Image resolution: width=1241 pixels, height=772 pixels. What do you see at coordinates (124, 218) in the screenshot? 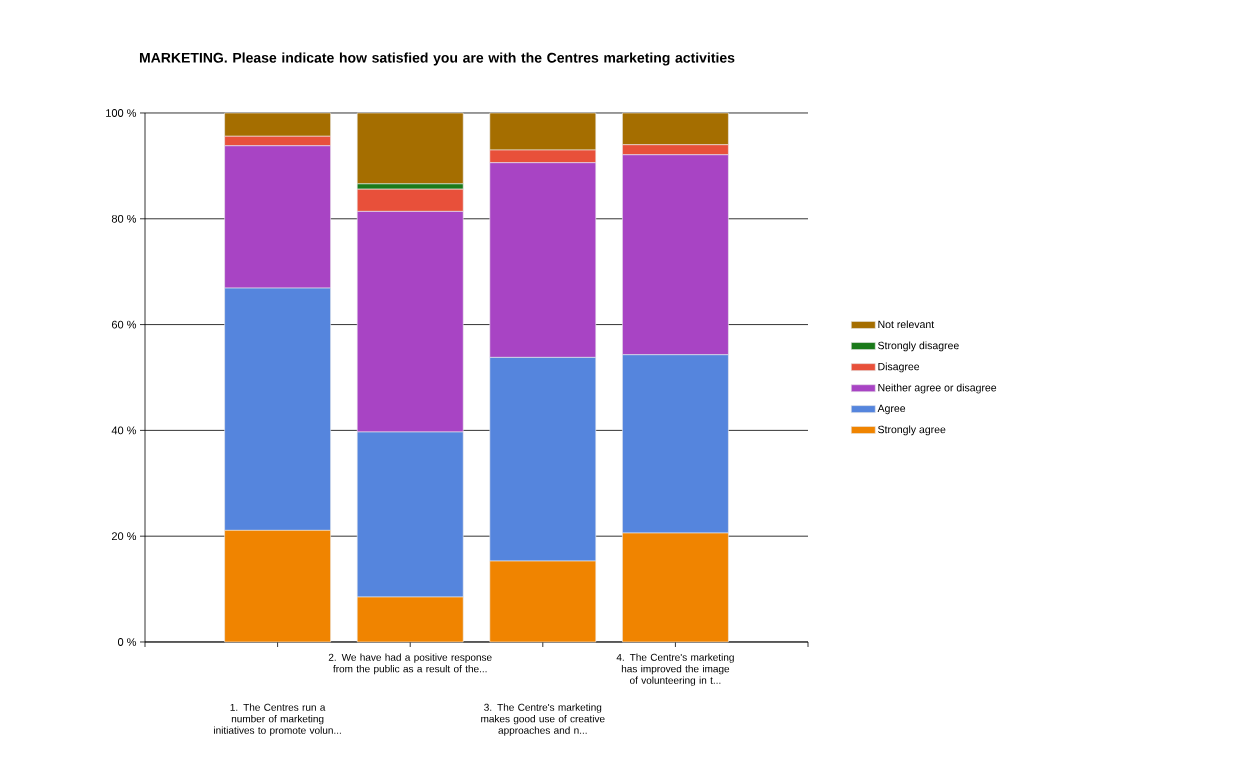
I see `y-tick-label: 80 %` at bounding box center [124, 218].